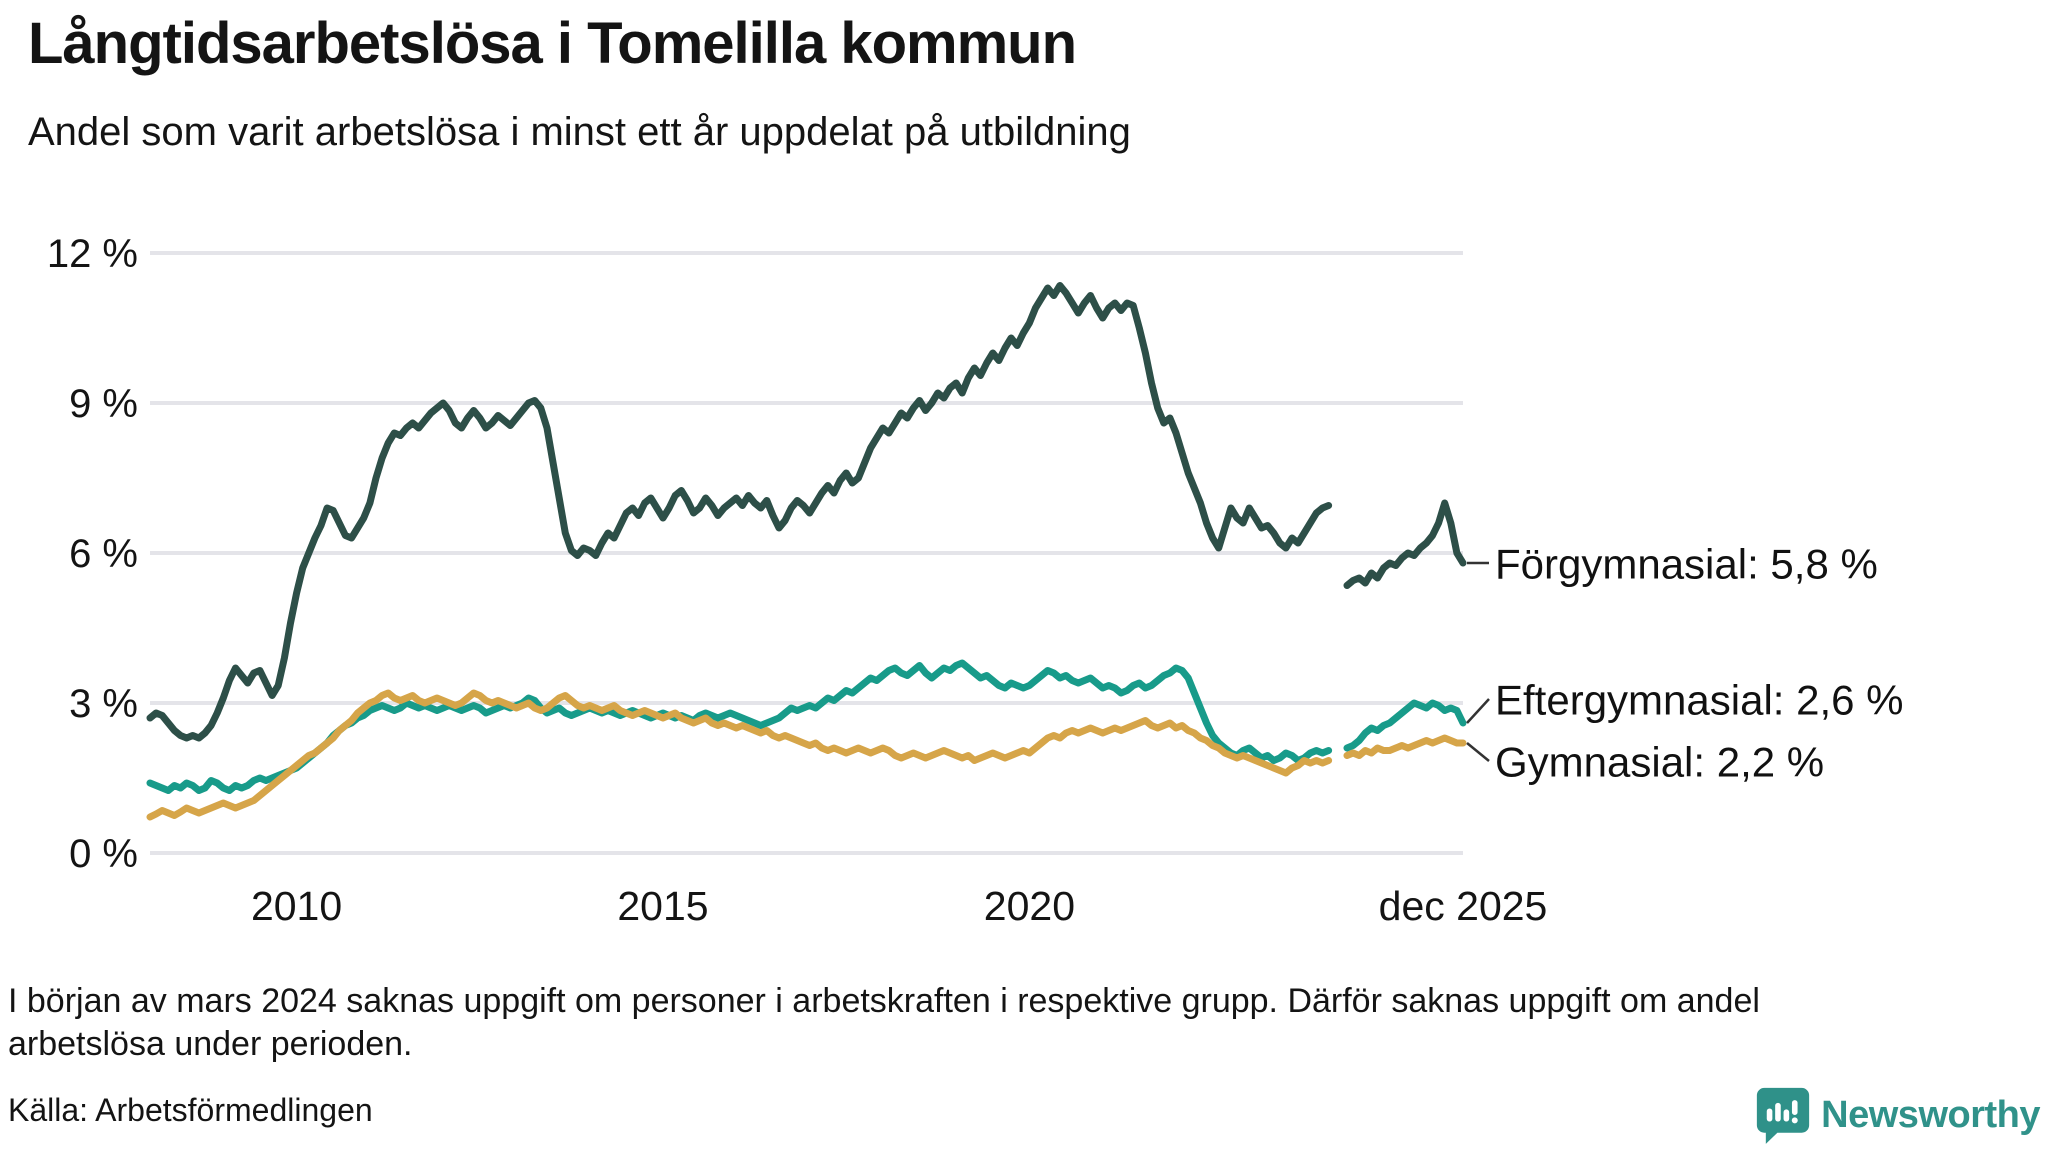  I want to click on series-end-label: Eftergymnasial: 2,6 %, so click(1699, 700).